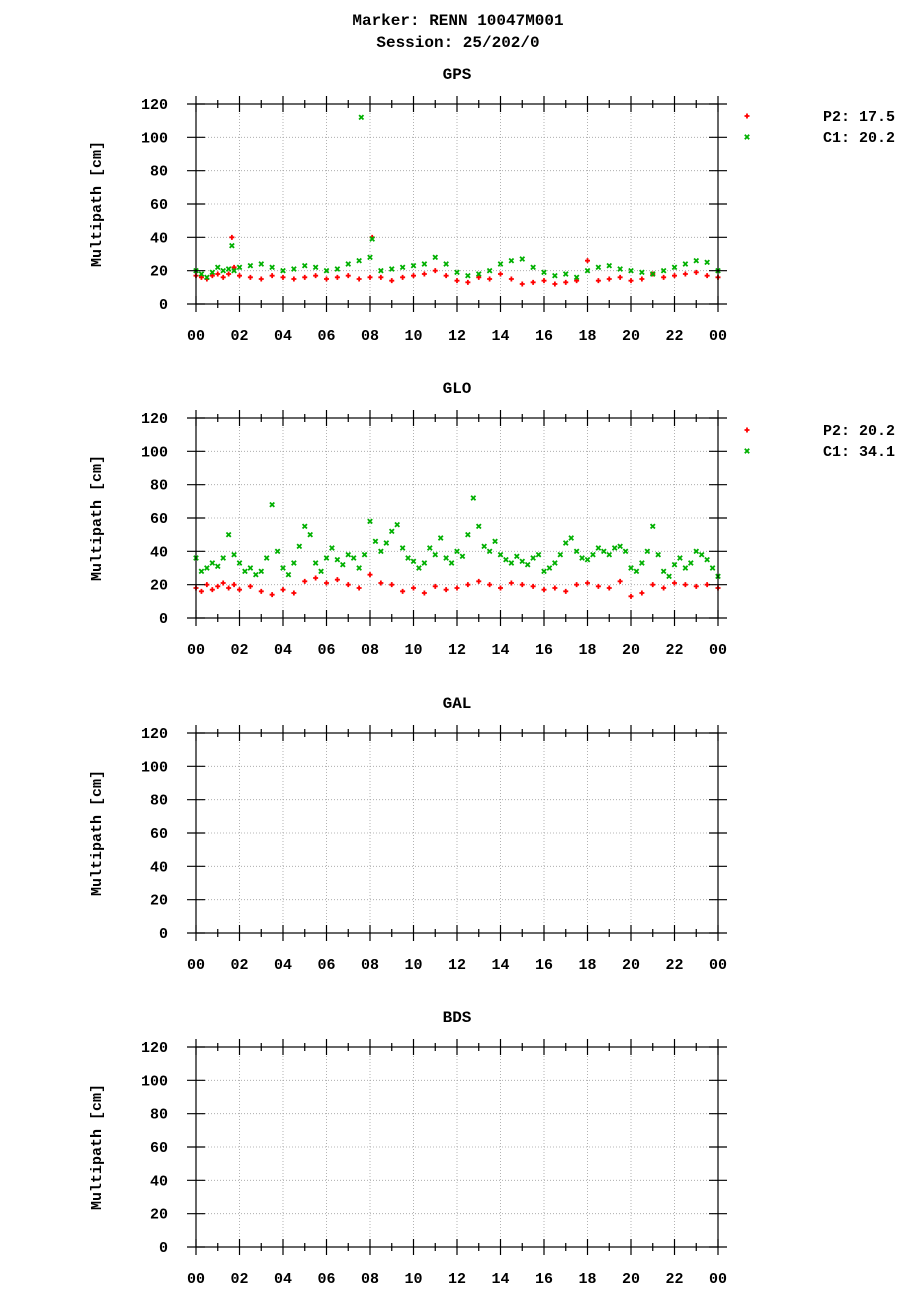 The height and width of the screenshot is (1305, 920). What do you see at coordinates (747, 116) in the screenshot?
I see `legend-marker` at bounding box center [747, 116].